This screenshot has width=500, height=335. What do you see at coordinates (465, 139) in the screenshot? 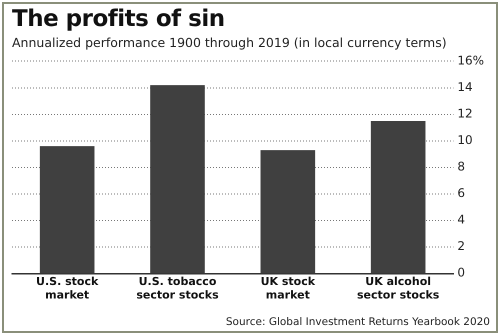
I see `y-tick-label: 10` at bounding box center [465, 139].